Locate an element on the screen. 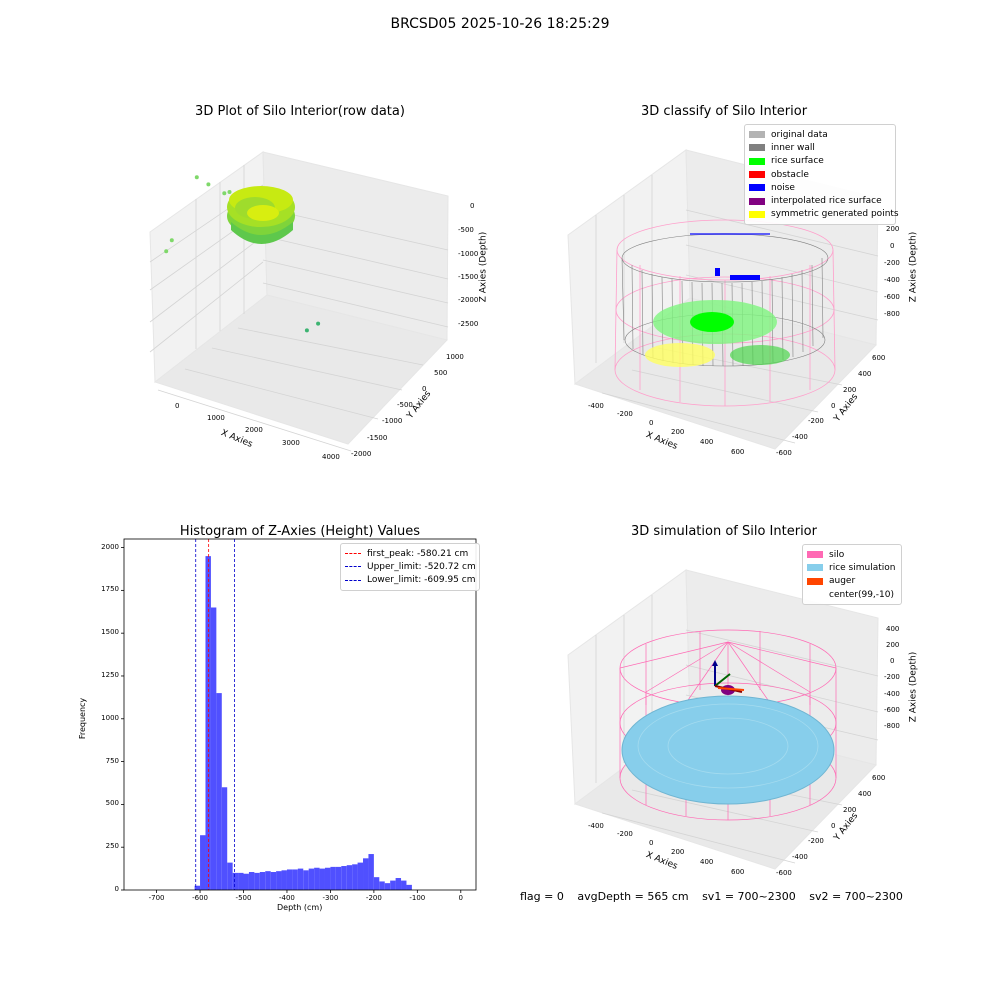 This screenshot has width=1000, height=1000. p2-xtick: 200 is located at coordinates (678, 432).